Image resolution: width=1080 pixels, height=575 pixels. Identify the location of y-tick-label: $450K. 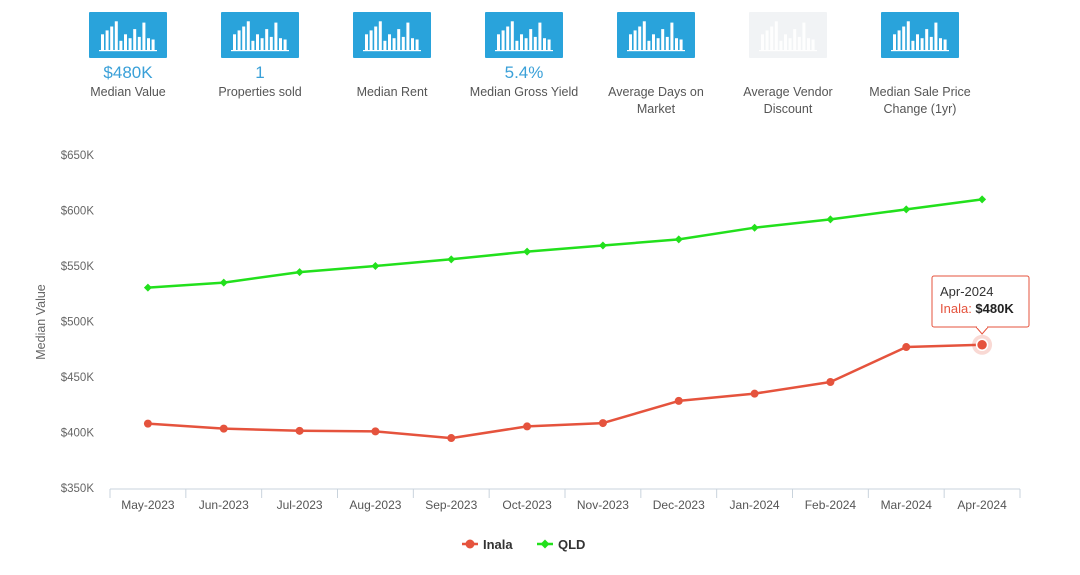
(78, 378).